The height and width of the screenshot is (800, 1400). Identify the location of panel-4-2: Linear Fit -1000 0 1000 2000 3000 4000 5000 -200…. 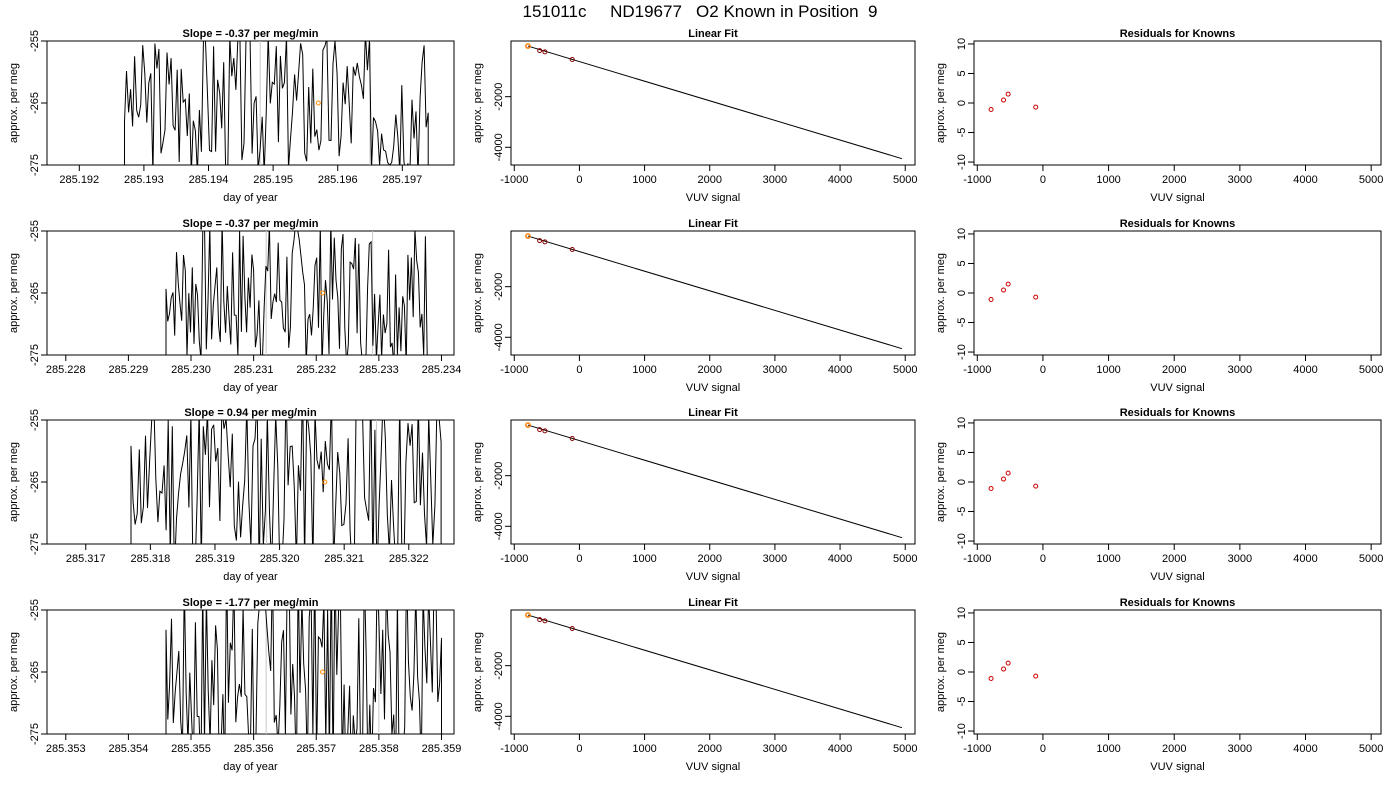
(694, 685).